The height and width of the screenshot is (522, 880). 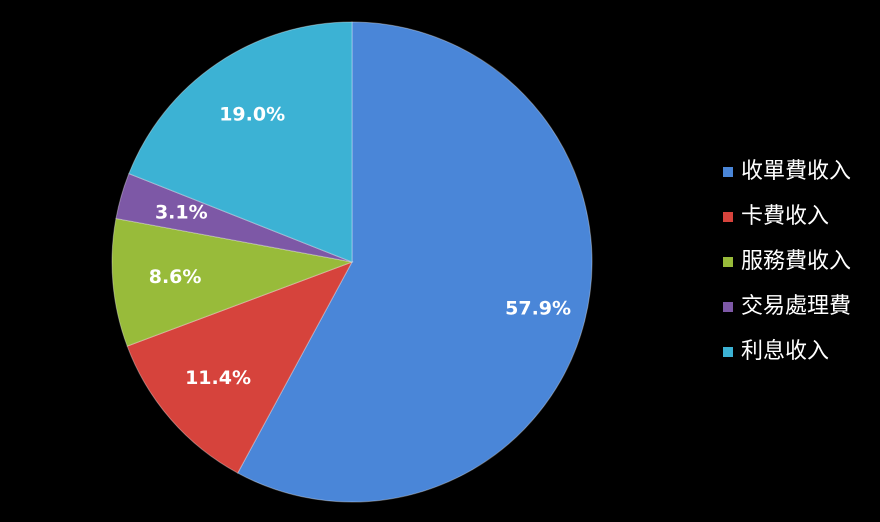 What do you see at coordinates (538, 309) in the screenshot?
I see `value-label: 57.9%` at bounding box center [538, 309].